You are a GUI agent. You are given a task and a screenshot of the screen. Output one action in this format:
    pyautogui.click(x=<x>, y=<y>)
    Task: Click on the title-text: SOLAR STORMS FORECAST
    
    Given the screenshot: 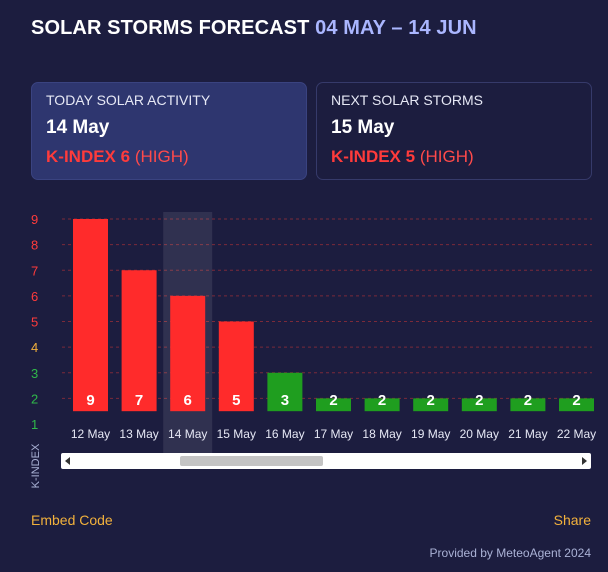 What is the action you would take?
    pyautogui.click(x=170, y=28)
    